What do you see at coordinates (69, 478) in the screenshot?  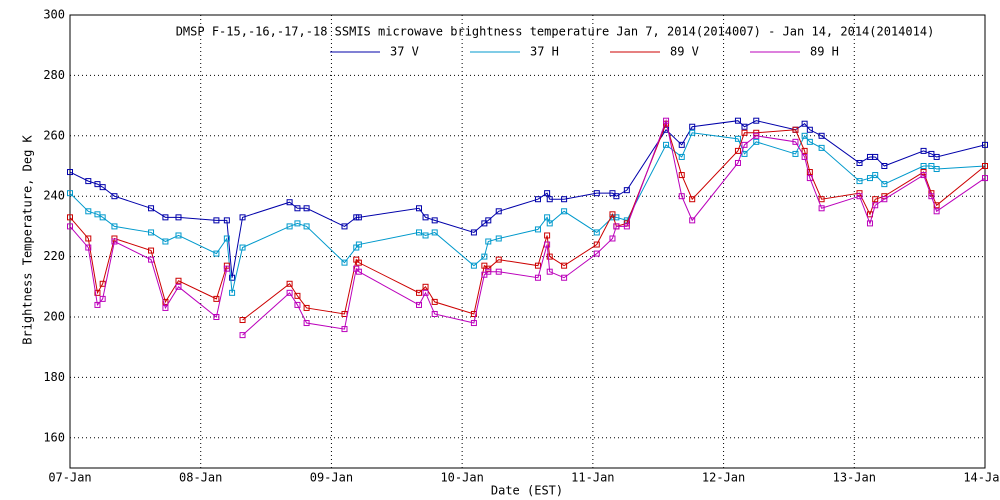 I see `x-tick-label: 07-Jan` at bounding box center [69, 478].